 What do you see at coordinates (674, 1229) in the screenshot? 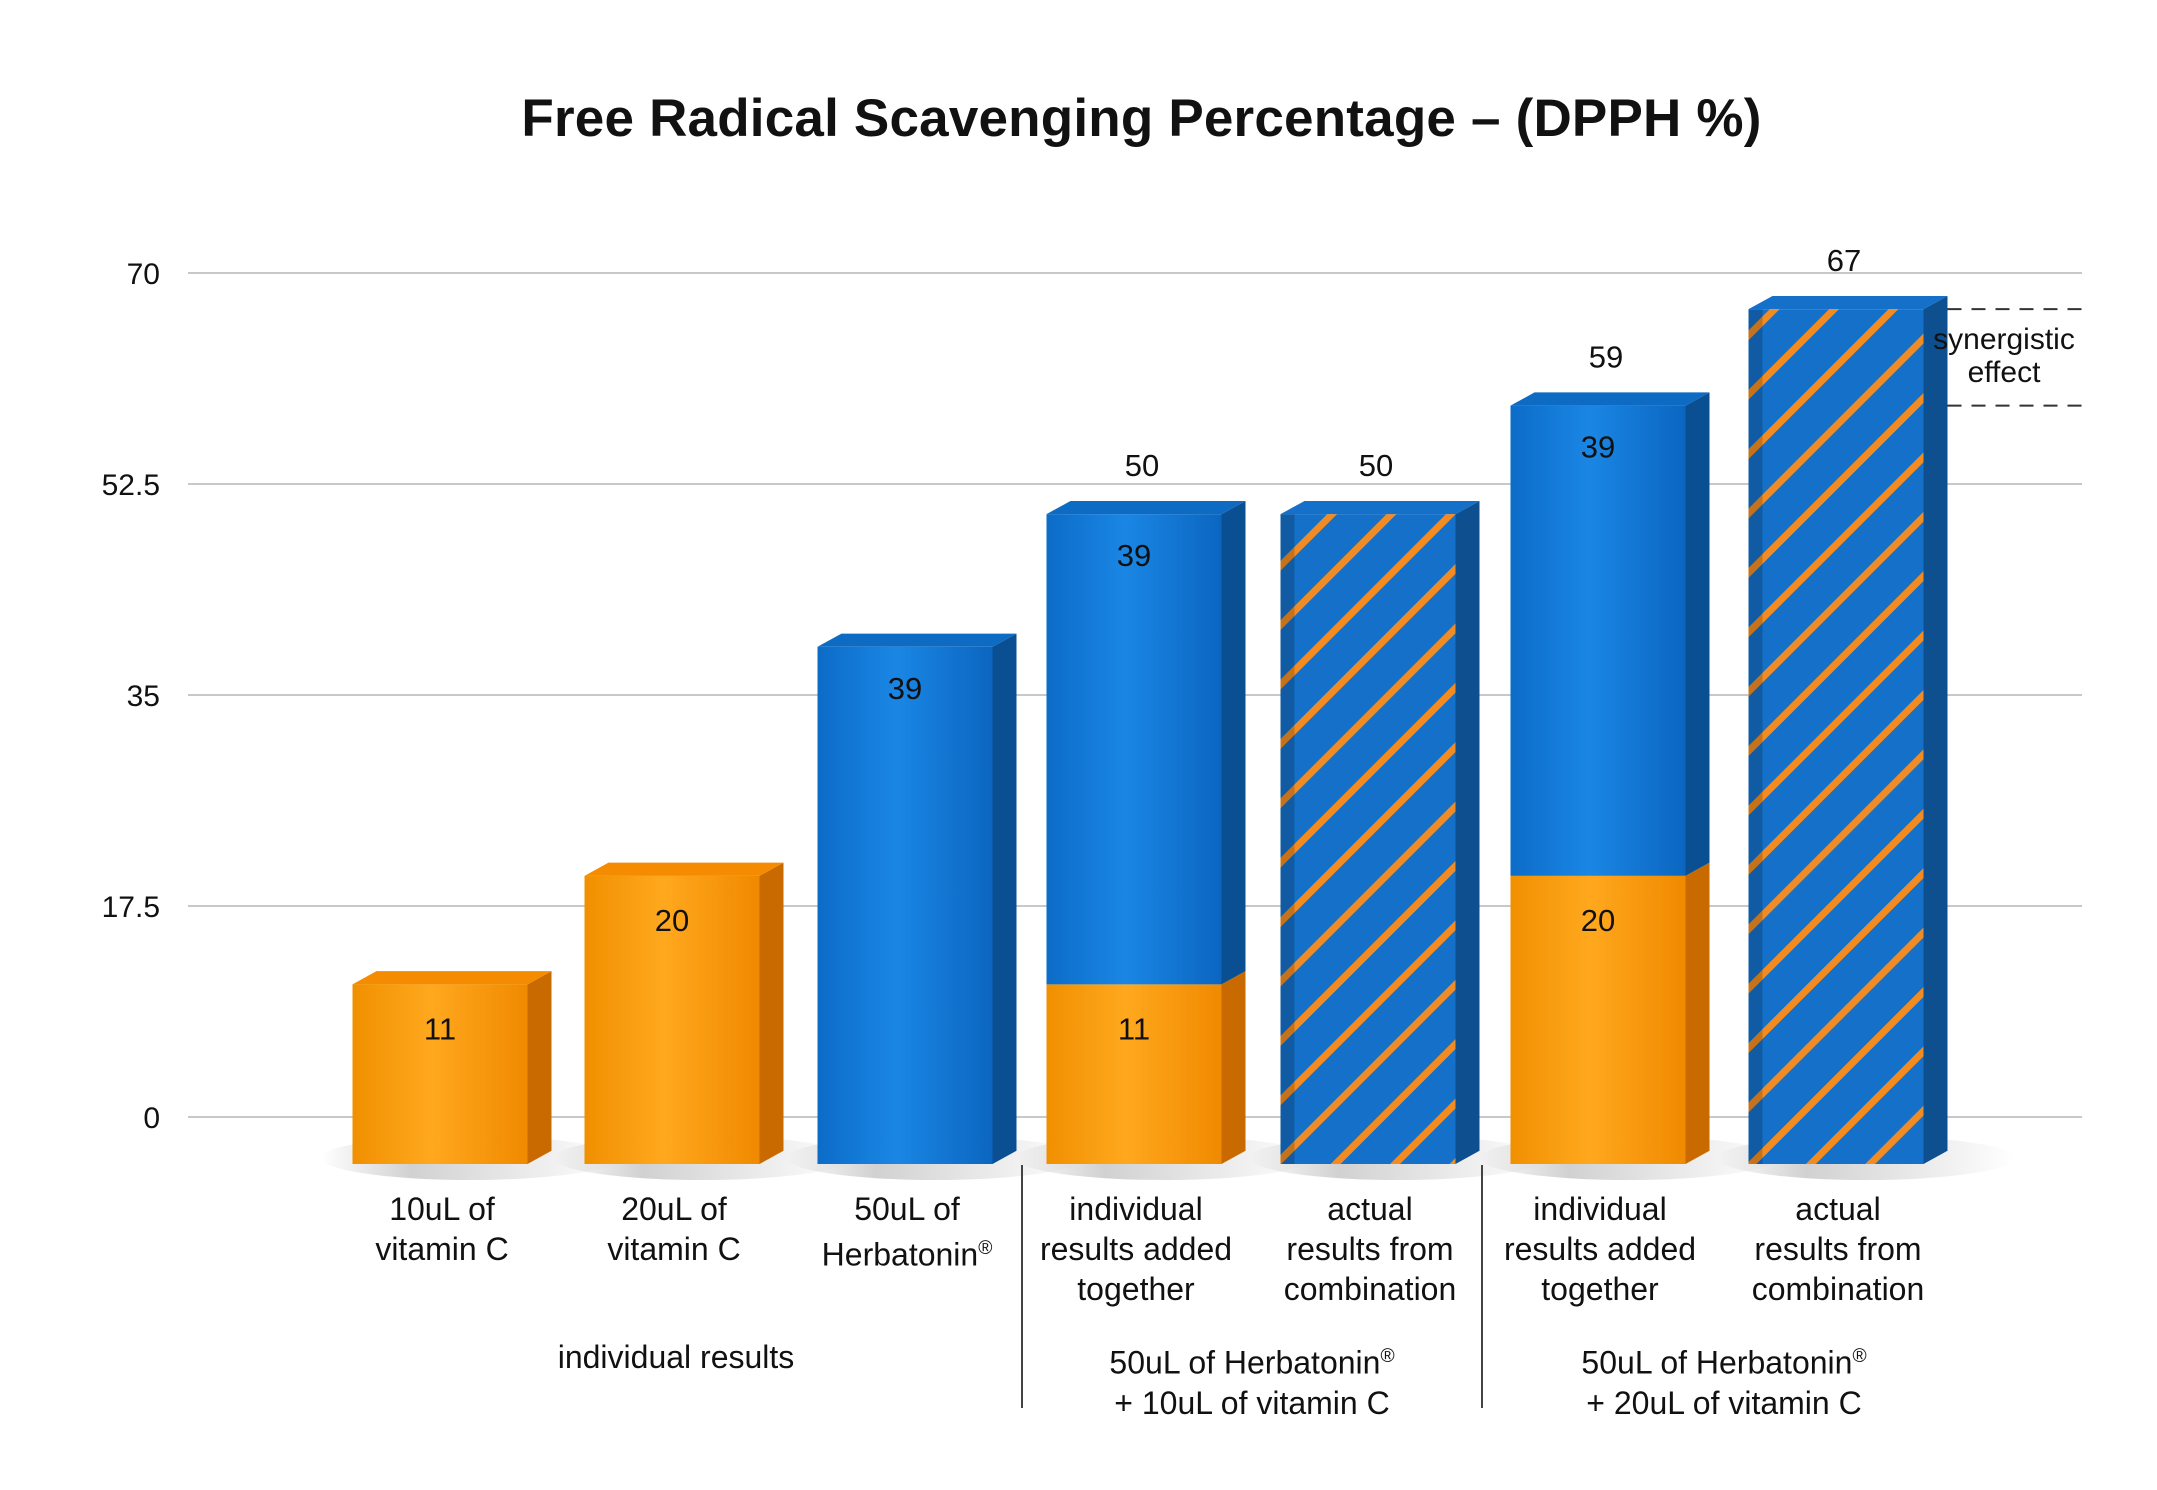
I see `x-category-label: 20uL of vitamin C` at bounding box center [674, 1229].